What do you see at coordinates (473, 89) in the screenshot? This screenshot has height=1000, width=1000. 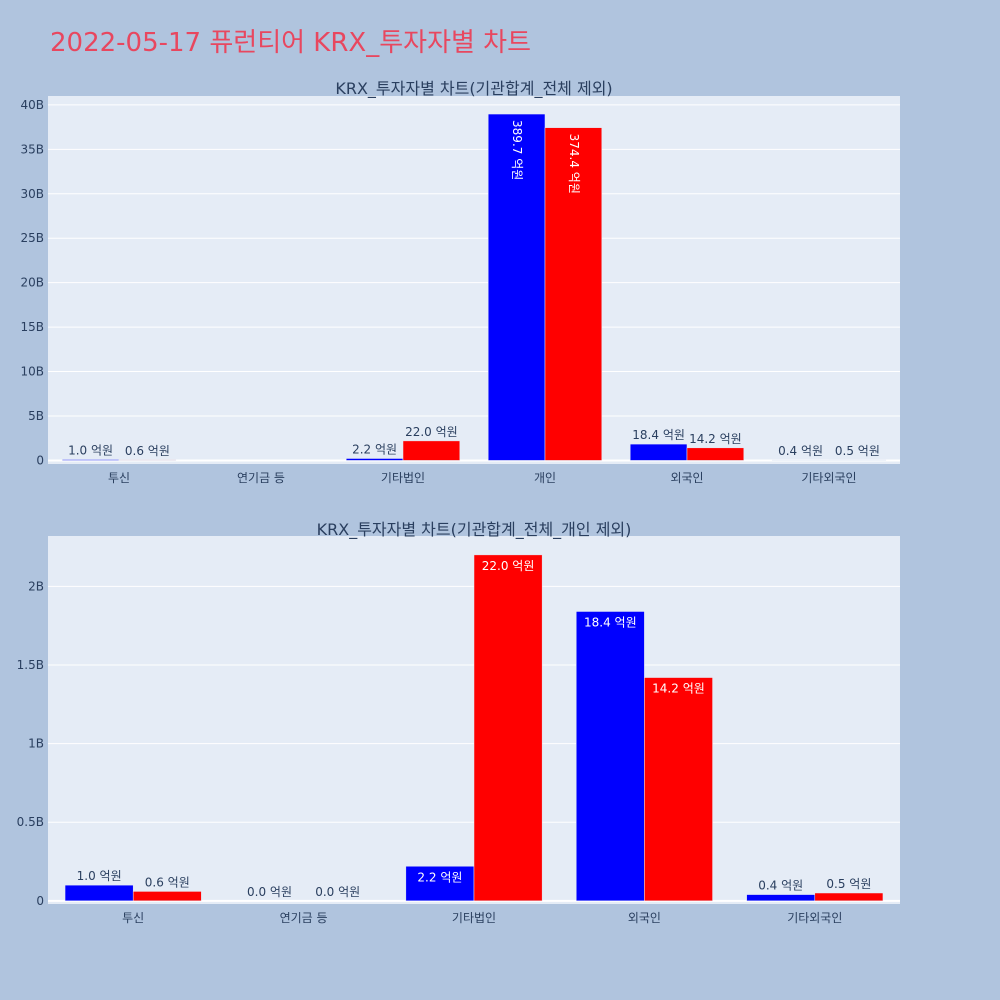 I see `chart-title: KRX_투자자별 차트(기관합계_전체 제외)` at bounding box center [473, 89].